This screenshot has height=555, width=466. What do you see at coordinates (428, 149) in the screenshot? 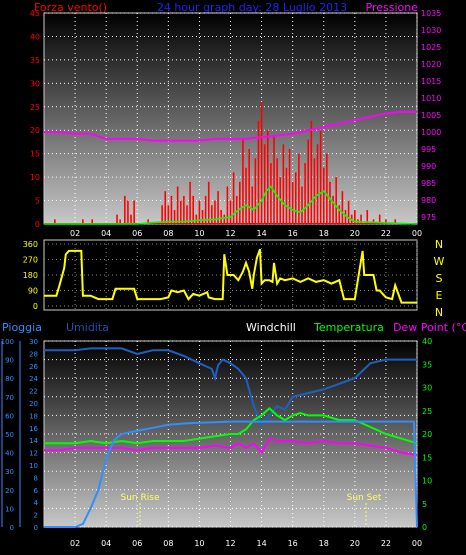
I see `right-tick-label: 995` at bounding box center [428, 149].